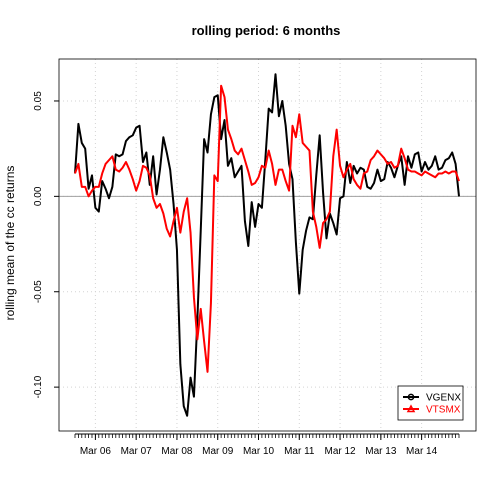 The image size is (504, 504). Describe the element at coordinates (411, 397) in the screenshot. I see `legend-vgenx-marker` at that location.